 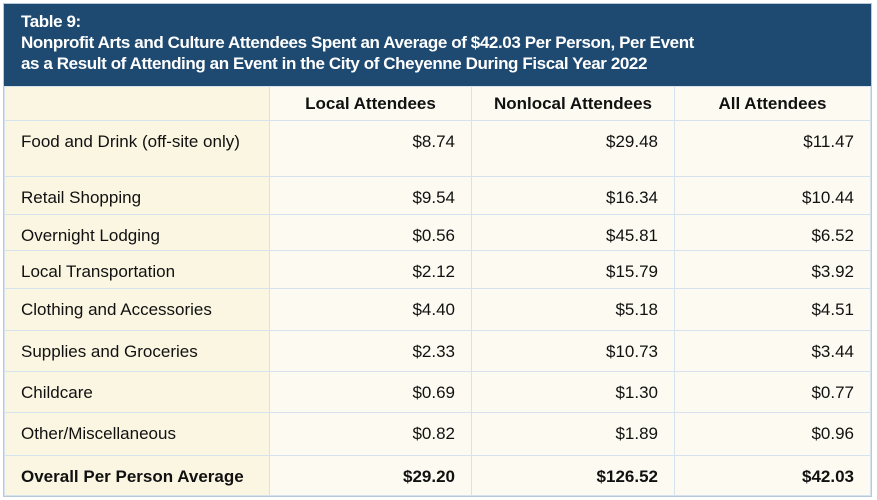 I want to click on table-row: Supplies and Groceries $2.33 $10.73 $3.44, so click(x=437, y=351).